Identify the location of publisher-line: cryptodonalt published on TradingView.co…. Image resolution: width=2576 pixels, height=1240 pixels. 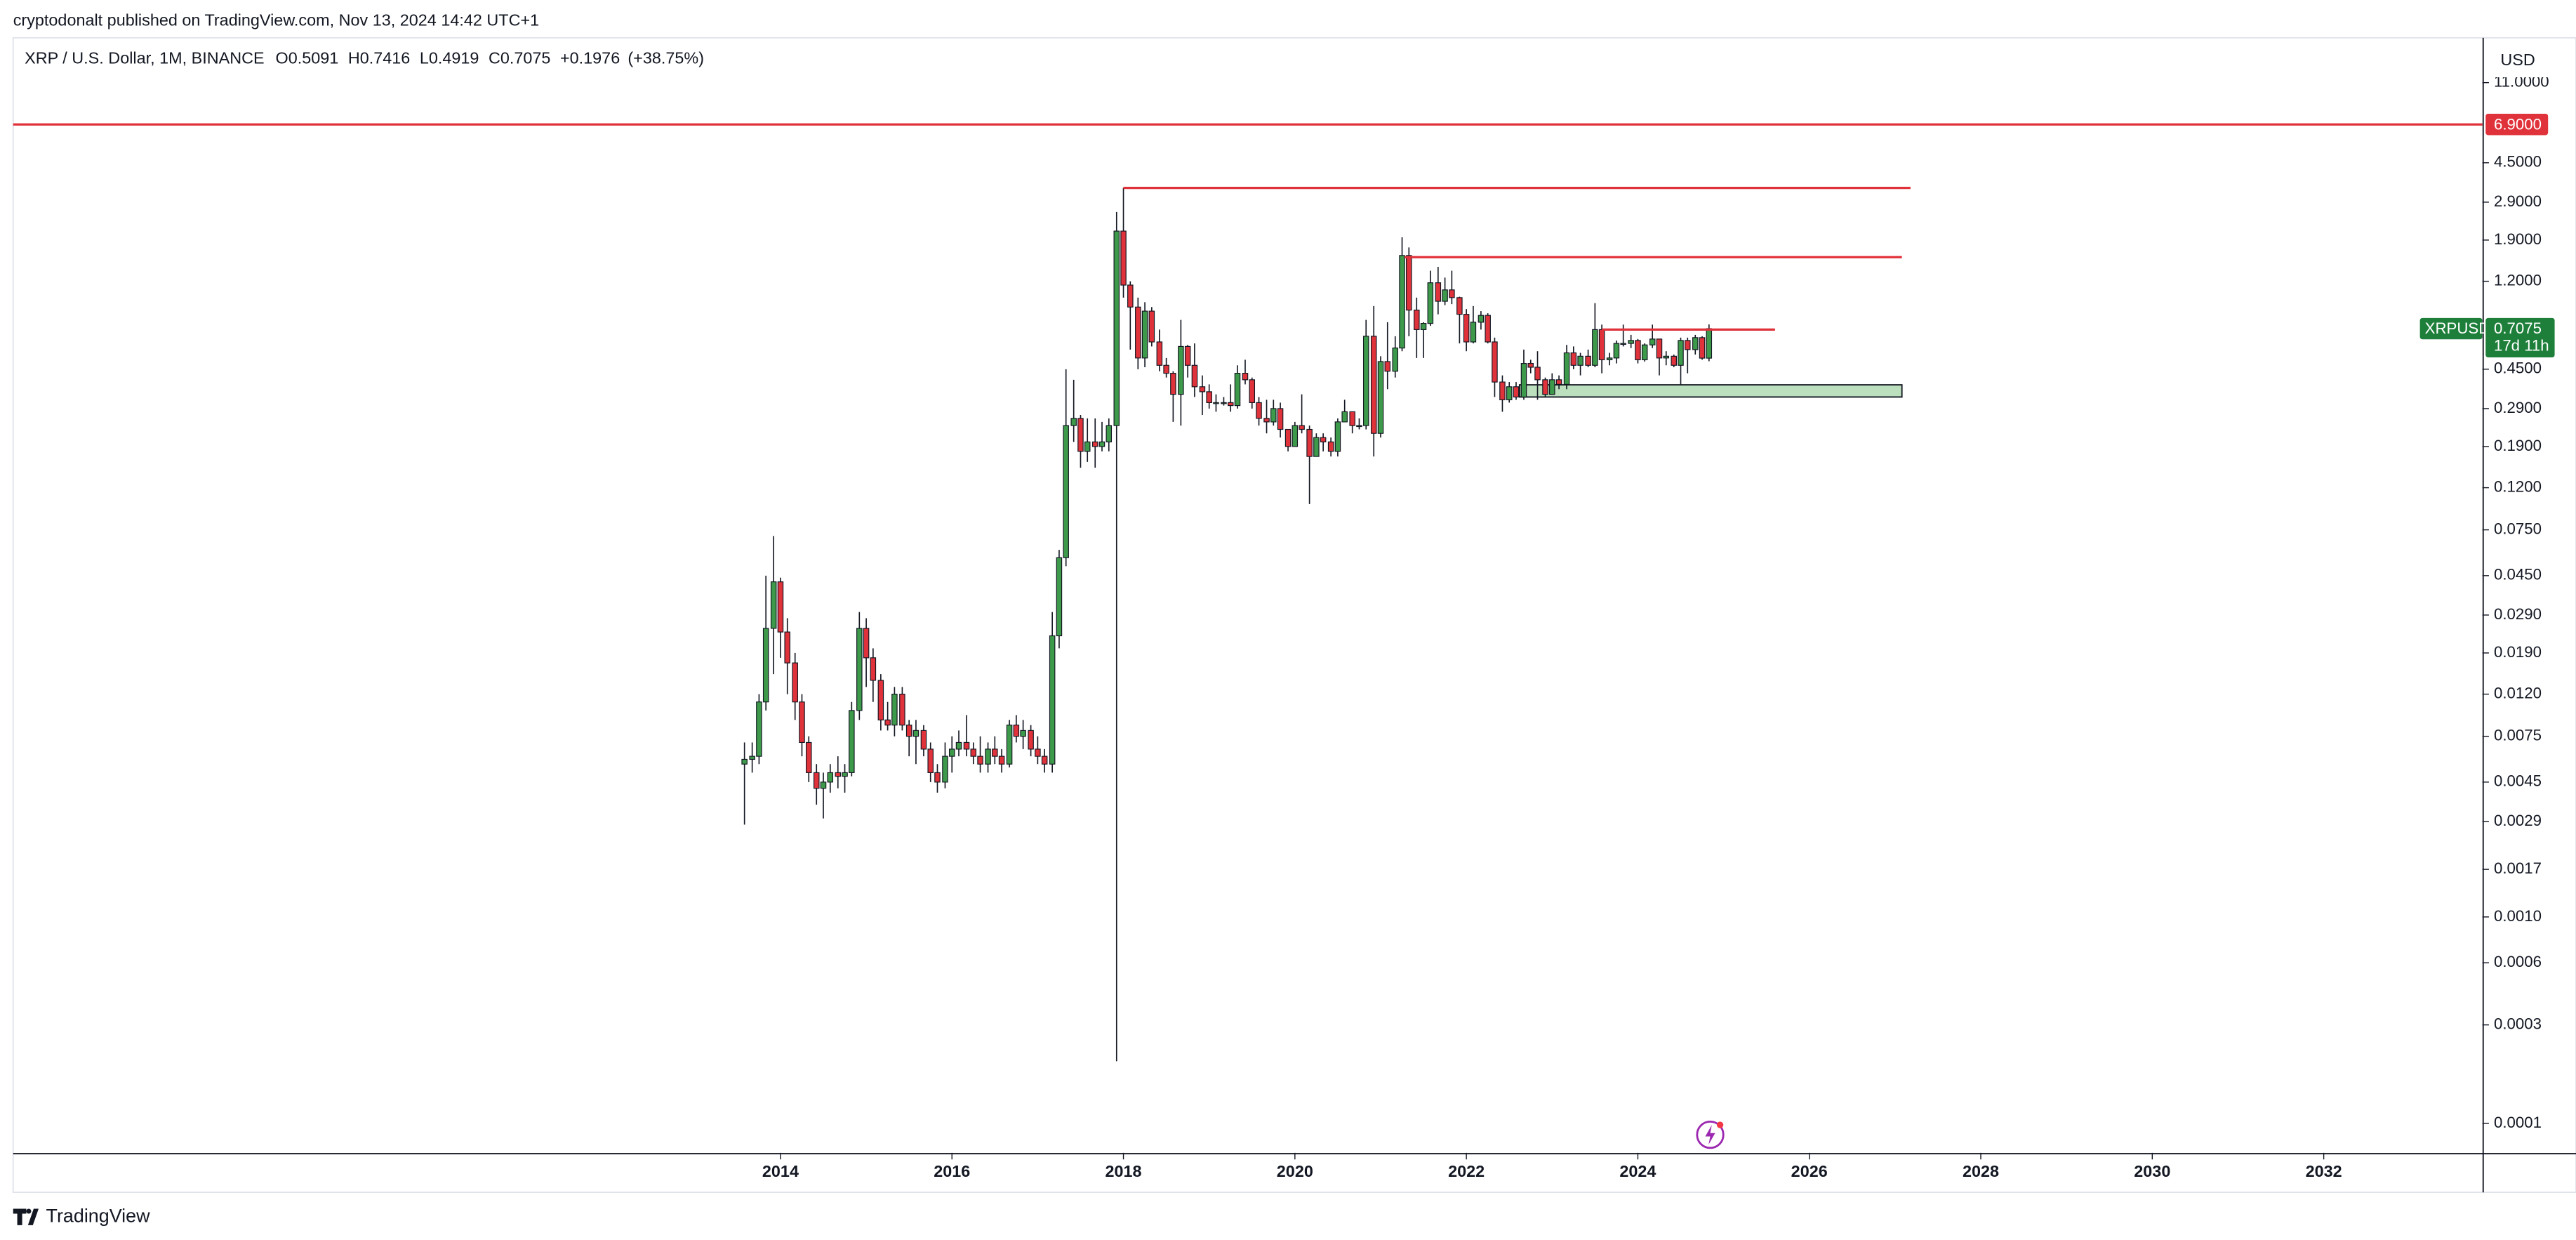
(276, 20).